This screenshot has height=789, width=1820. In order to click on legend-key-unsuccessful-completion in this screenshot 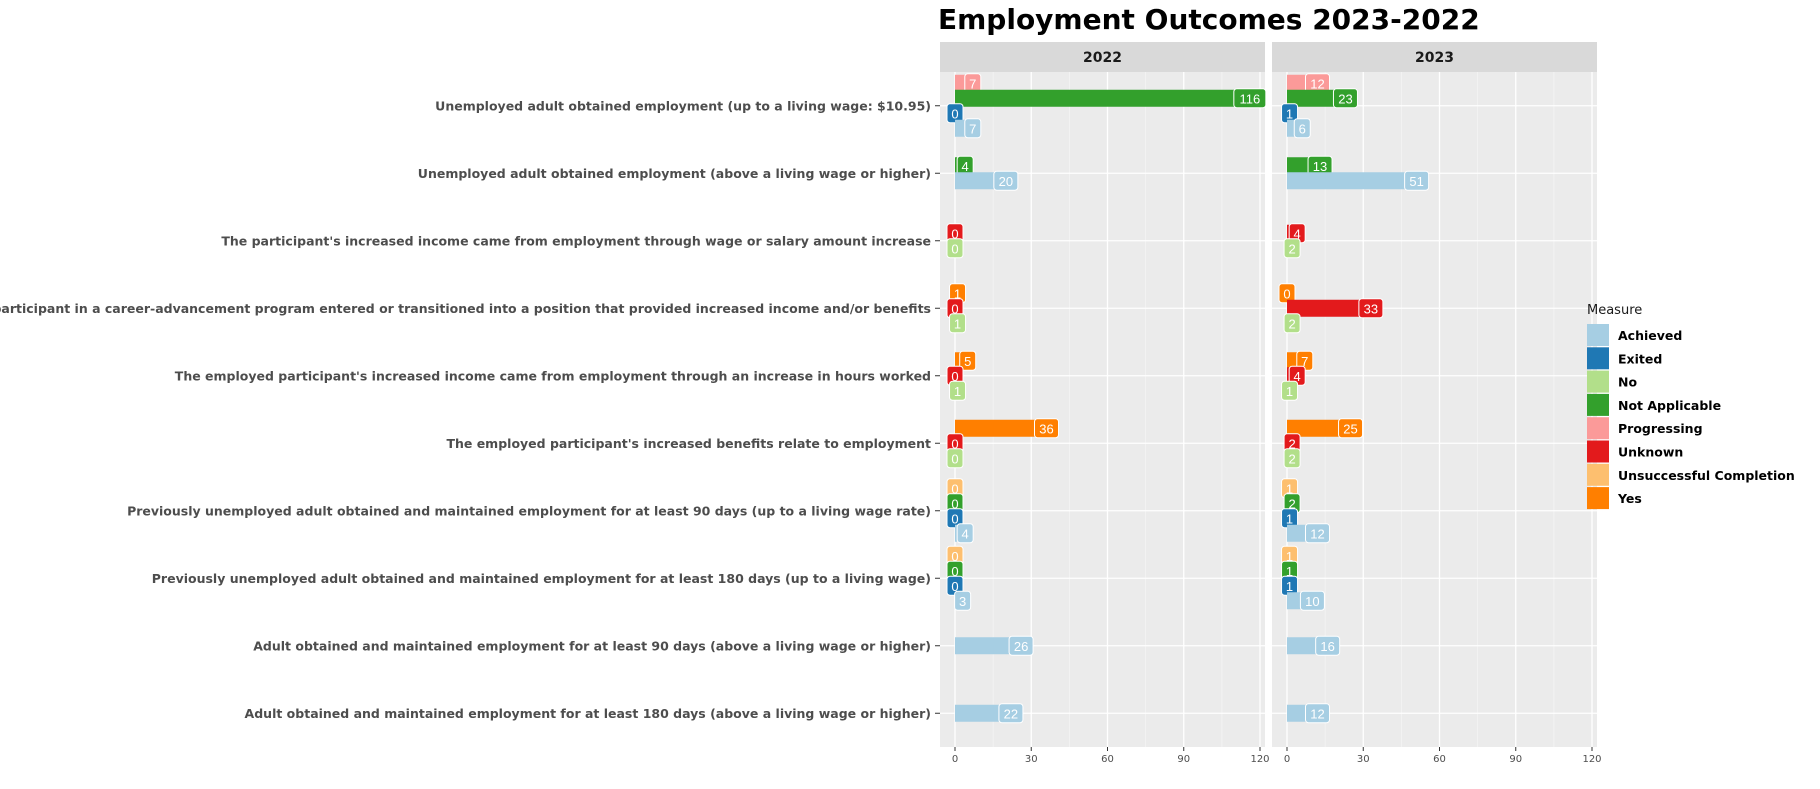, I will do `click(1598, 474)`.